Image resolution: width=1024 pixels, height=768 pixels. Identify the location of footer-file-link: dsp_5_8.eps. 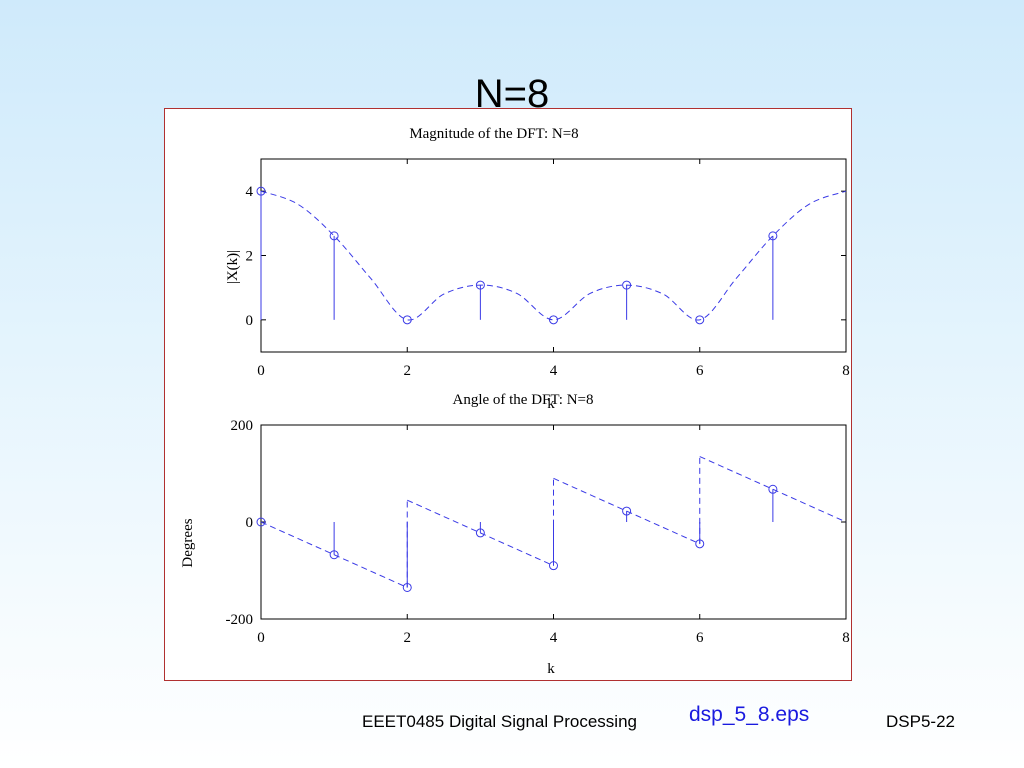
(749, 714).